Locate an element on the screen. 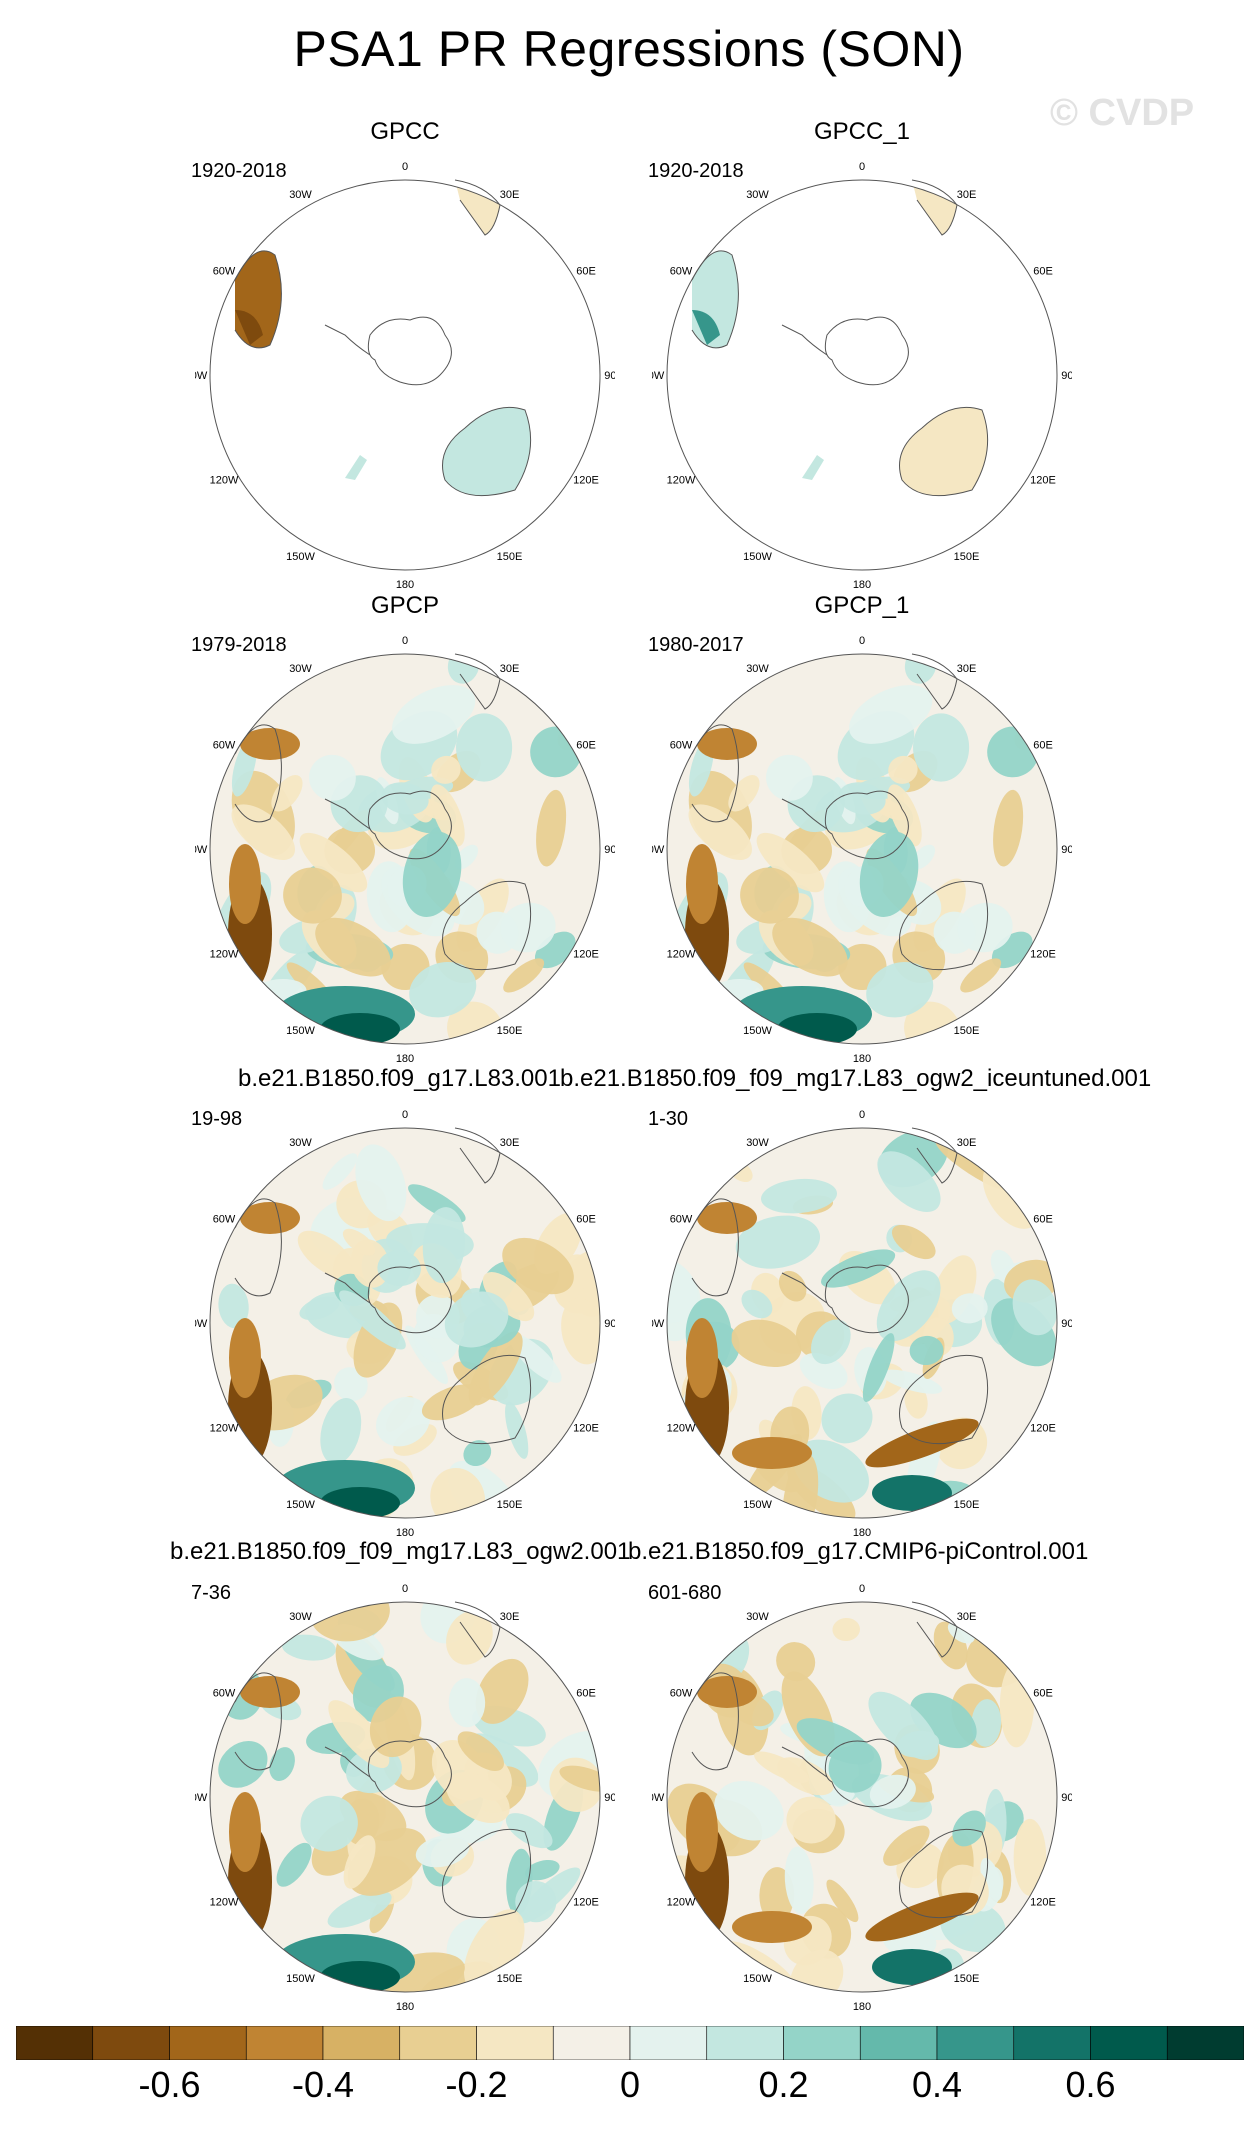  antarctic-peninsula is located at coordinates (804, 340).